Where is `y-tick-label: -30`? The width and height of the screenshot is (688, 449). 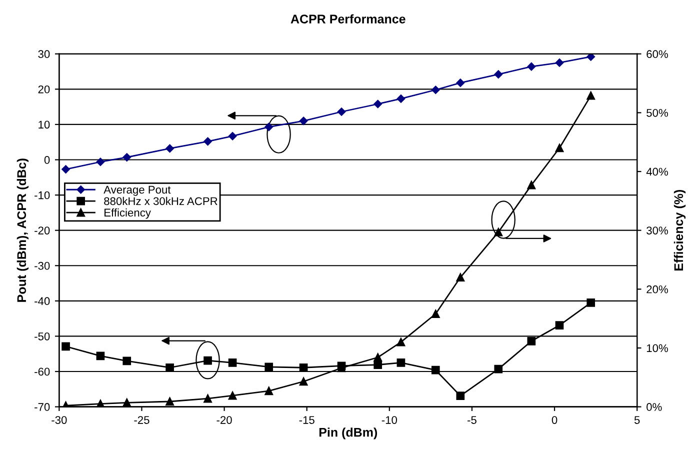 y-tick-label: -30 is located at coordinates (42, 266).